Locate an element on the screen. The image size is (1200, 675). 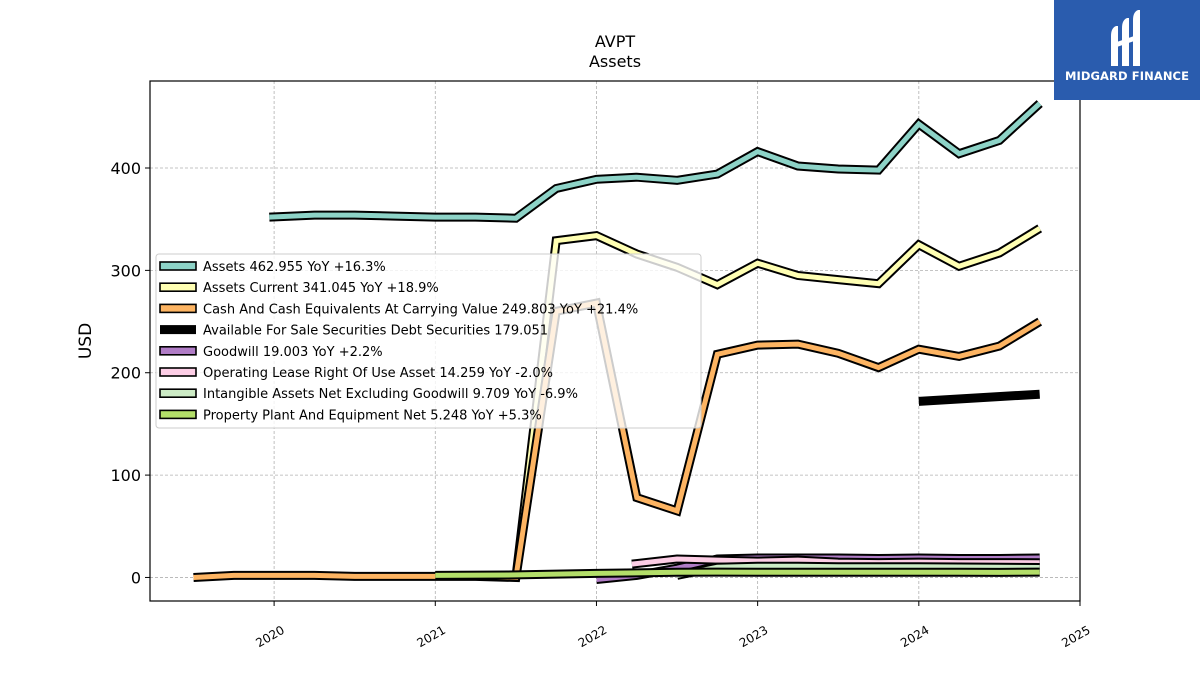
series-intangible-assets-net-excluding-goodwill is located at coordinates (858, 570).